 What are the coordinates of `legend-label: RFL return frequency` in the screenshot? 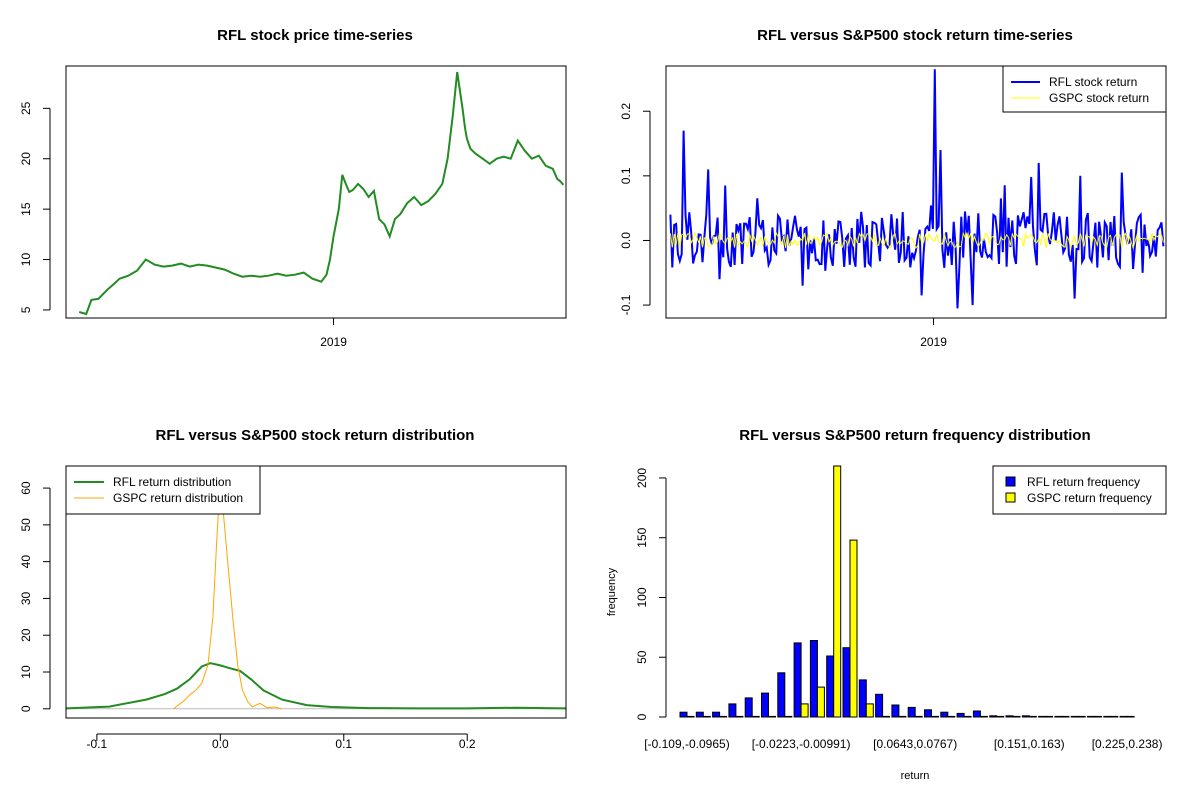 It's located at (1083, 482).